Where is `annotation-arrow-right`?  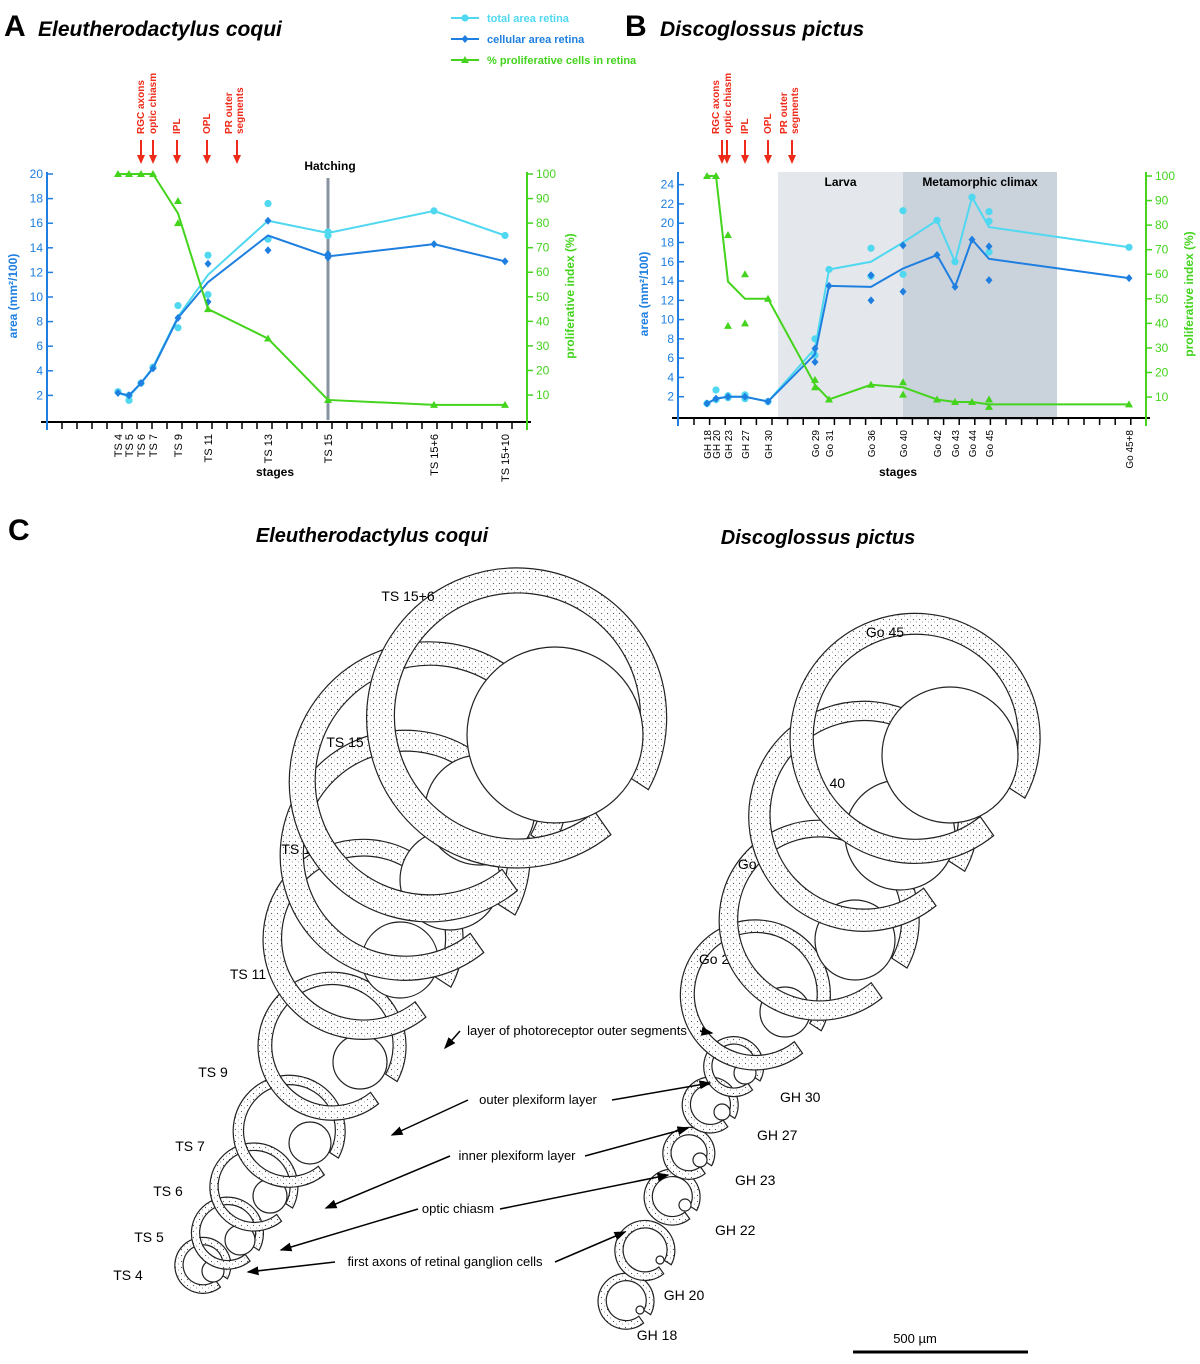
annotation-arrow-right is located at coordinates (584, 1191).